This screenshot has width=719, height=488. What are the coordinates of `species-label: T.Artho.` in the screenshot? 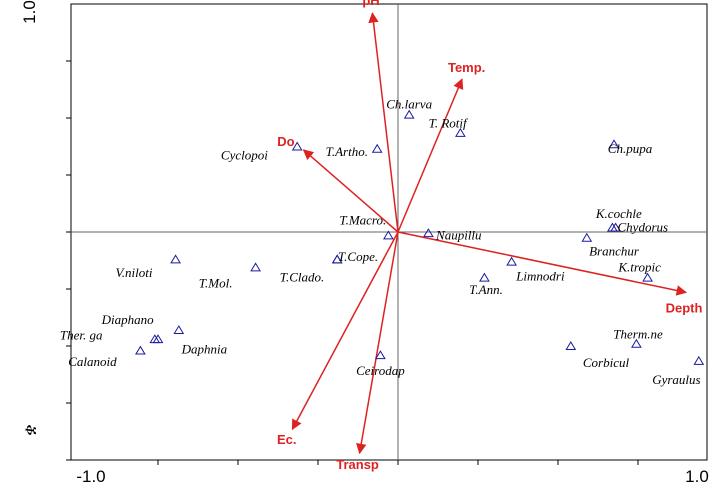 It's located at (347, 151).